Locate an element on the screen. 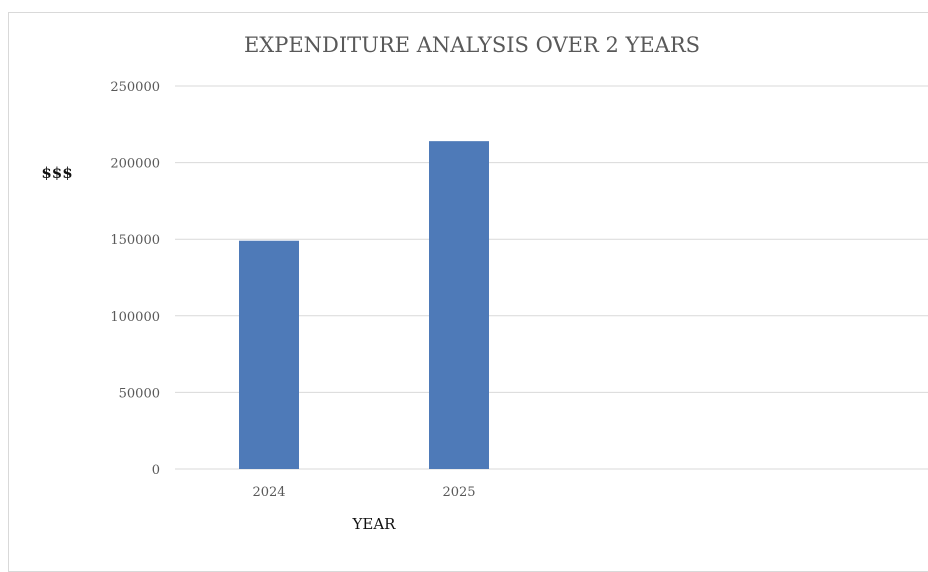 This screenshot has width=928, height=572. y-tick-labels: 0 50000 100000 150000 200000 250000 is located at coordinates (135, 279).